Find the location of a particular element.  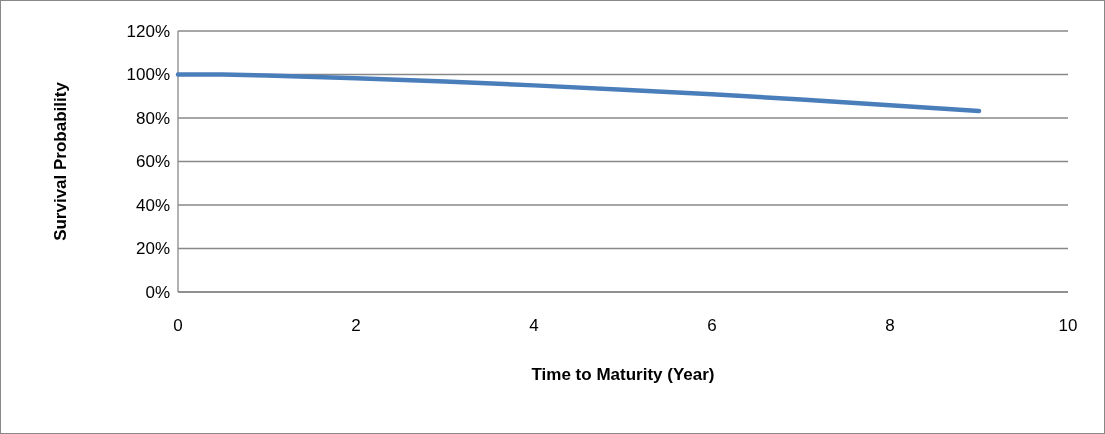

x-tick-label: 6 is located at coordinates (712, 325).